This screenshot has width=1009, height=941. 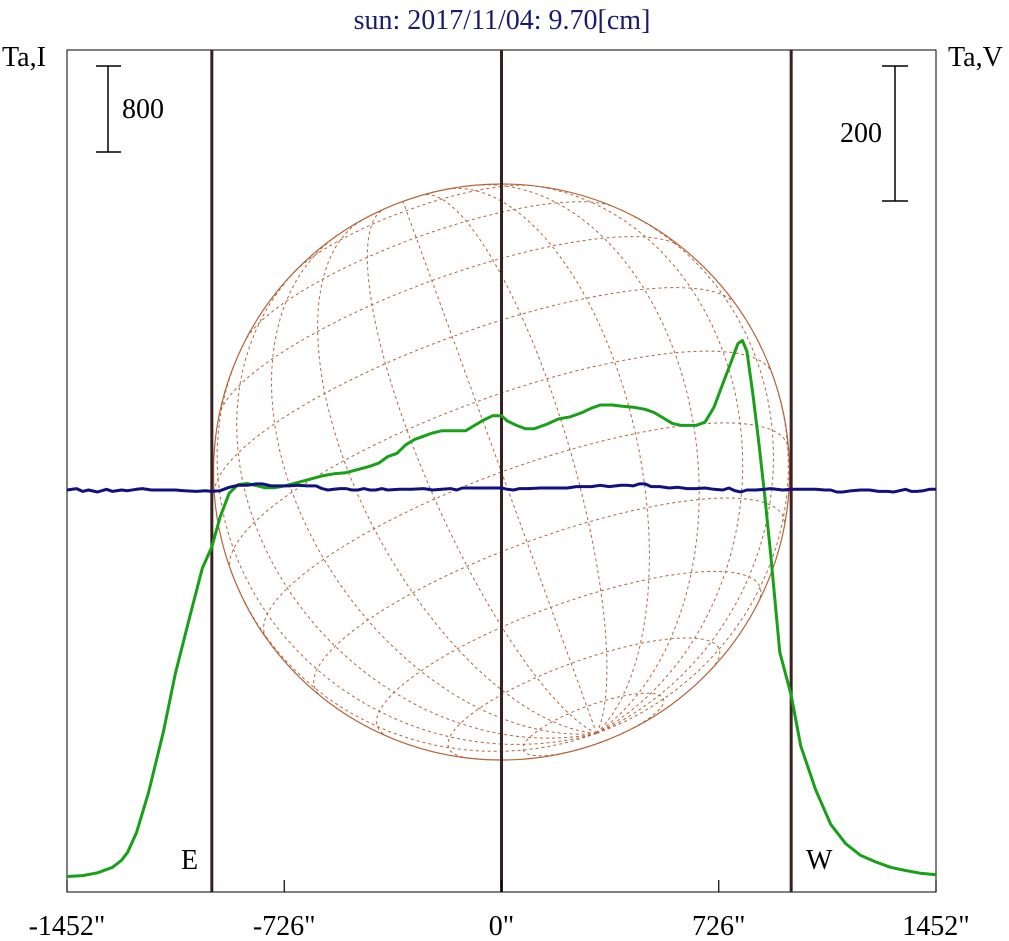 What do you see at coordinates (189, 860) in the screenshot?
I see `east-limb-label: E` at bounding box center [189, 860].